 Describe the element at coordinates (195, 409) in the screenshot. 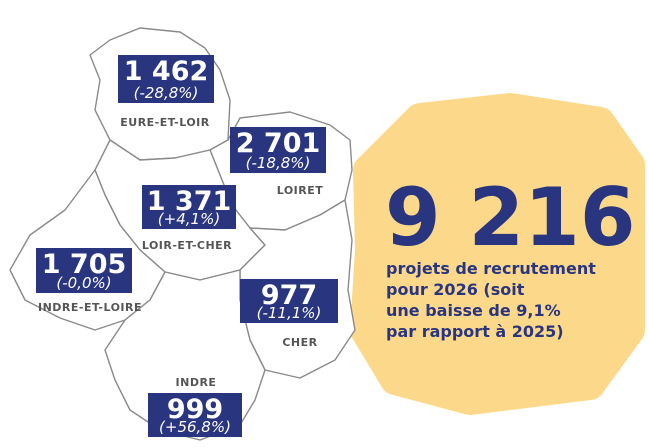

I see `region-value: 999` at that location.